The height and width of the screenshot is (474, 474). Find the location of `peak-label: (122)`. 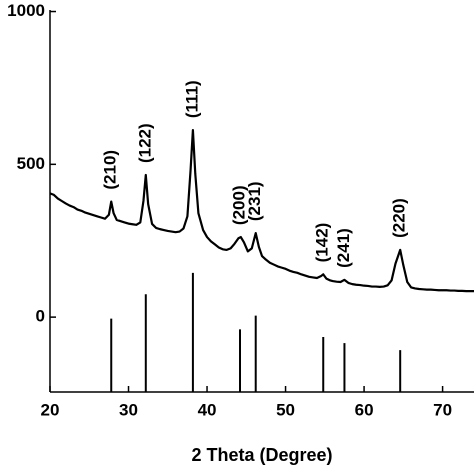

peak-label: (122) is located at coordinates (144, 143).